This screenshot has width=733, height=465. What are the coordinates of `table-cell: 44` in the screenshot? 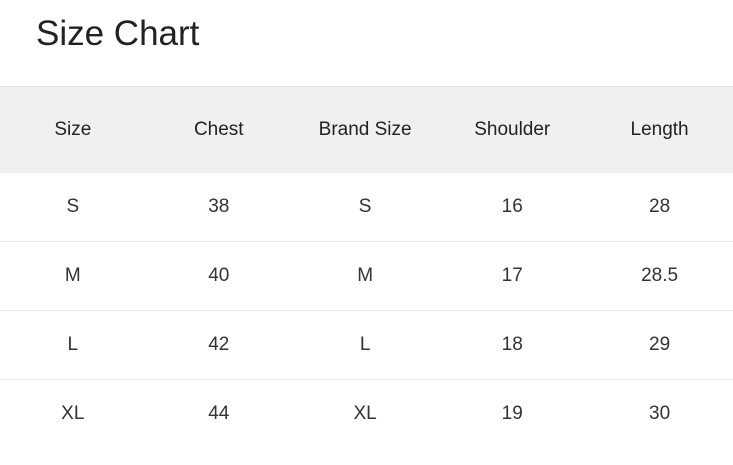 It's located at (219, 413).